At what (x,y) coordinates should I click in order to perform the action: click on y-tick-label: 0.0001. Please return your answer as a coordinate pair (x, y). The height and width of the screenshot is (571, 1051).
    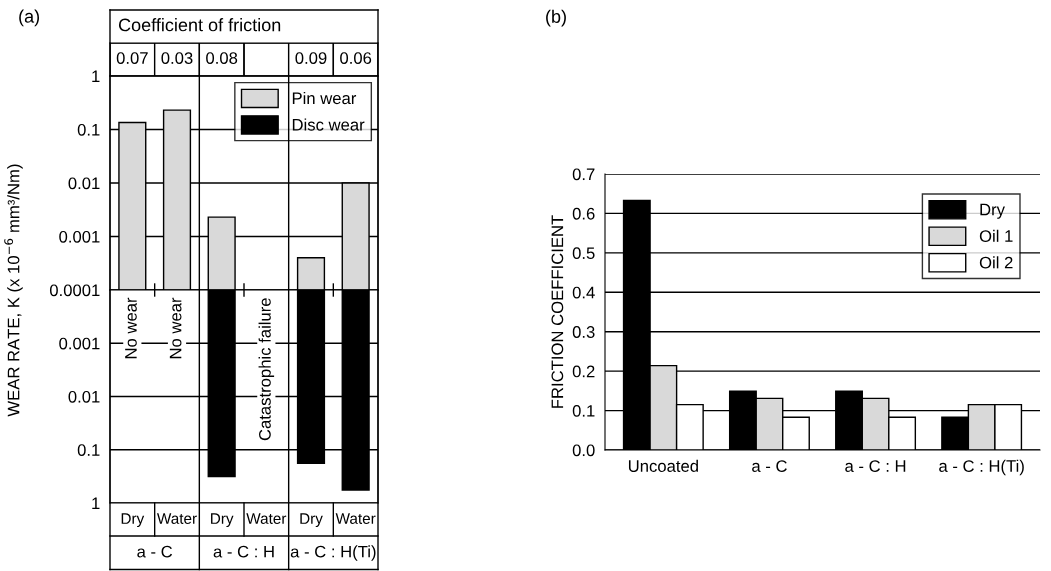
    Looking at the image, I should click on (74, 290).